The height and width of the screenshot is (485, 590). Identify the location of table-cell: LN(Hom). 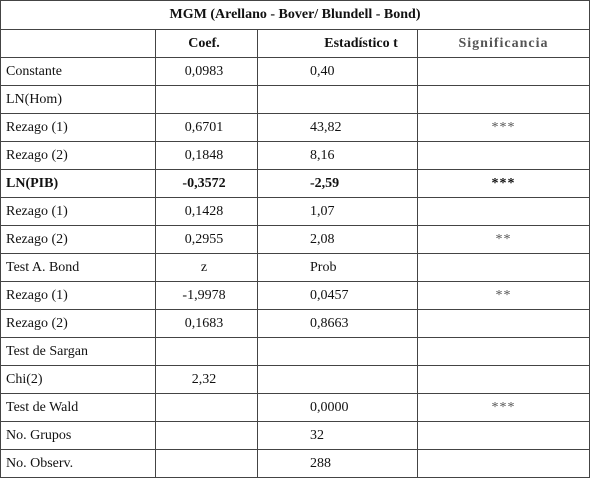
(78, 99).